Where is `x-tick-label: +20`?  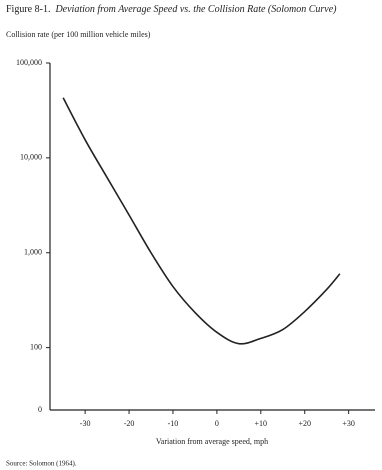
x-tick-label: +20 is located at coordinates (304, 423).